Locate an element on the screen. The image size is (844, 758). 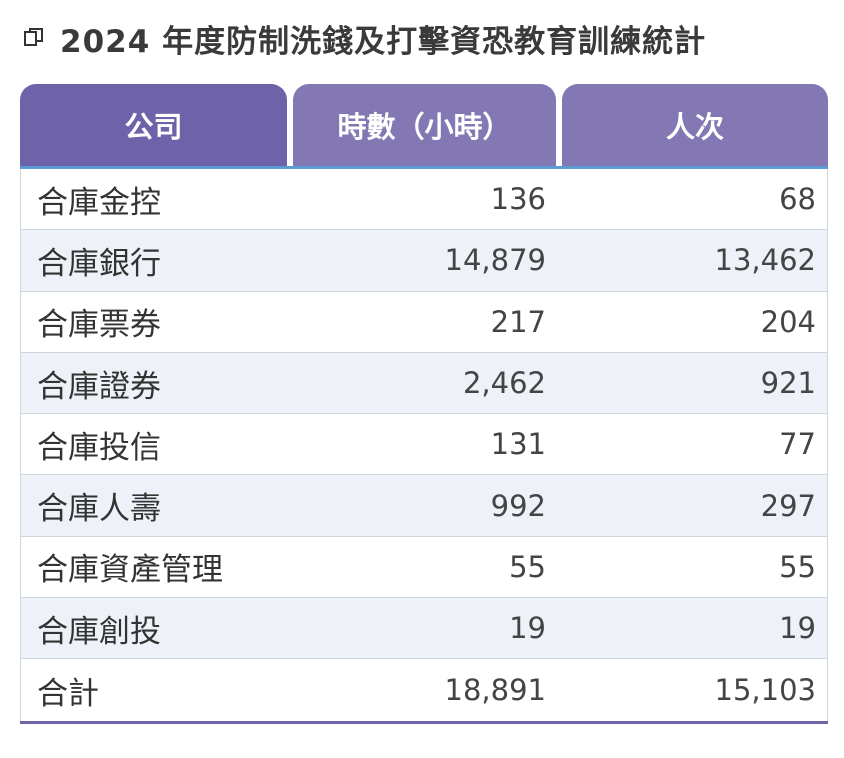
table-row: 合庫銀行 14,879 13,462 is located at coordinates (424, 261).